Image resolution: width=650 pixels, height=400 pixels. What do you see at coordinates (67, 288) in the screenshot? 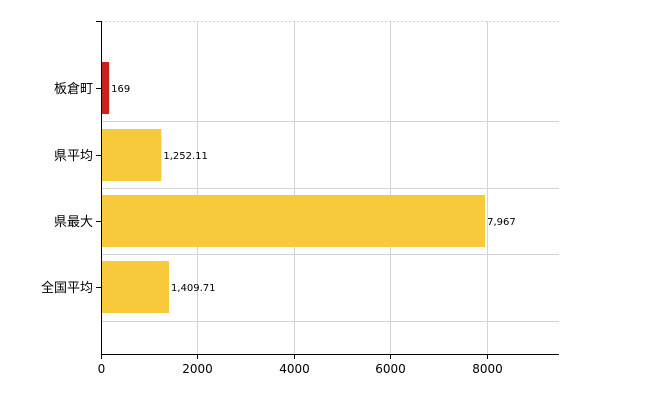
I see `category-label: 全国平均` at bounding box center [67, 288].